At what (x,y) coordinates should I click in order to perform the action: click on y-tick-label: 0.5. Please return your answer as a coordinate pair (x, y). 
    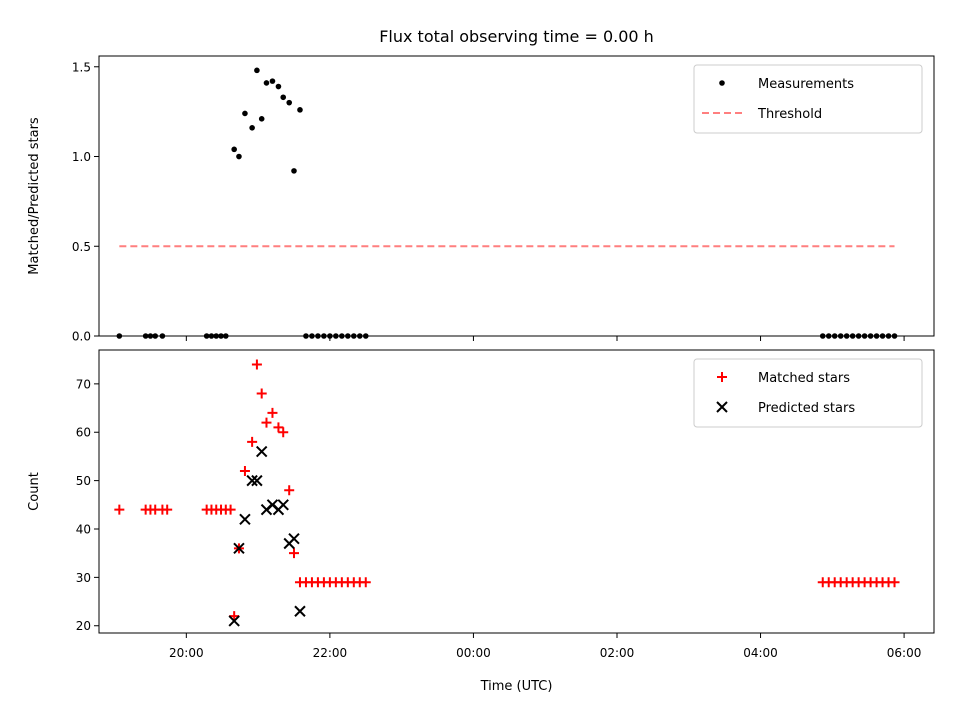
    Looking at the image, I should click on (81, 247).